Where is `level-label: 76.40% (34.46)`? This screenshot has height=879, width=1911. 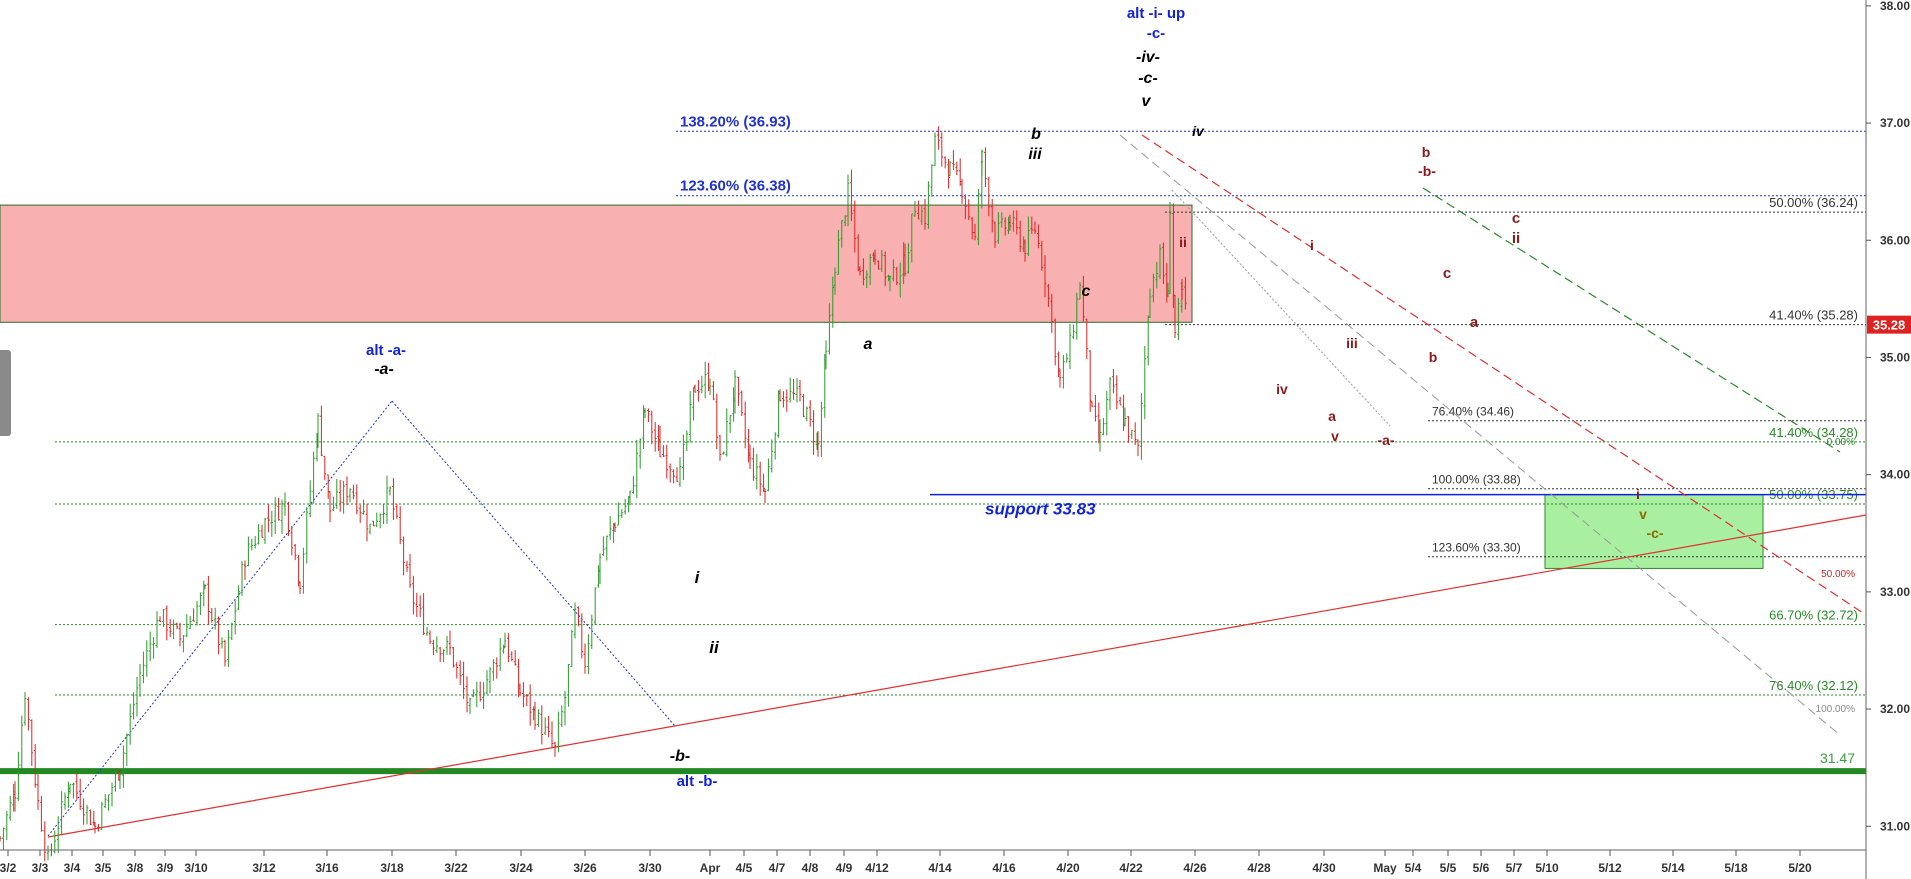 level-label: 76.40% (34.46) is located at coordinates (1473, 412).